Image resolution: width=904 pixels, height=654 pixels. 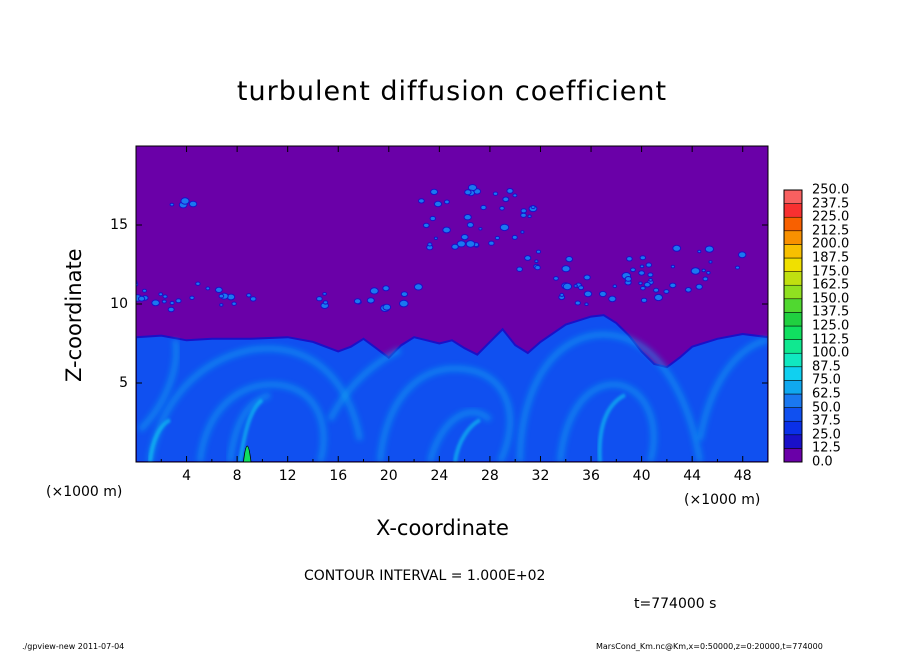 I want to click on colorbar-frame, so click(x=793, y=326).